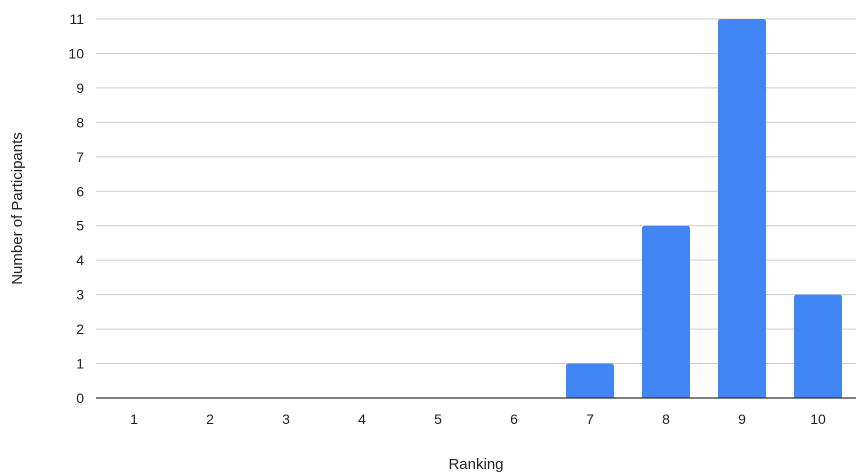  I want to click on y-tick-label: 3, so click(80, 295).